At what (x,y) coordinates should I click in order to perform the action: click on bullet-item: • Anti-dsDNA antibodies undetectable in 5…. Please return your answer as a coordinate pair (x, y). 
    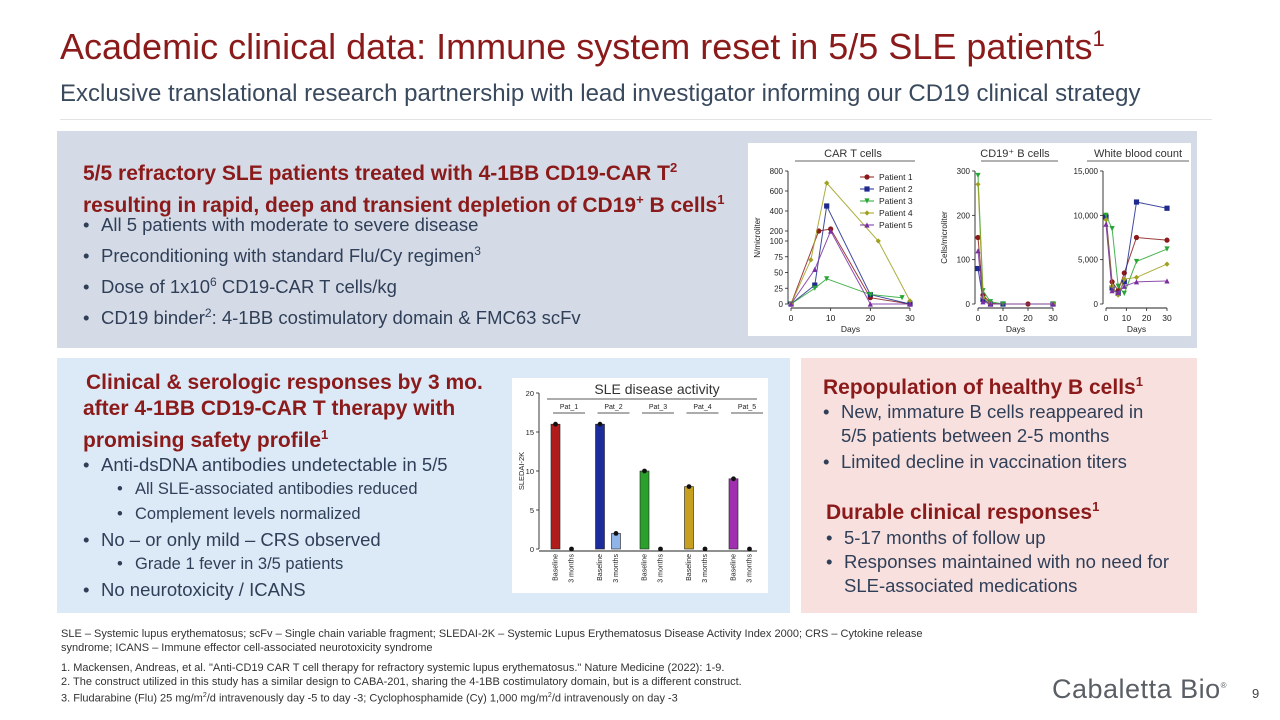
    Looking at the image, I should click on (265, 464).